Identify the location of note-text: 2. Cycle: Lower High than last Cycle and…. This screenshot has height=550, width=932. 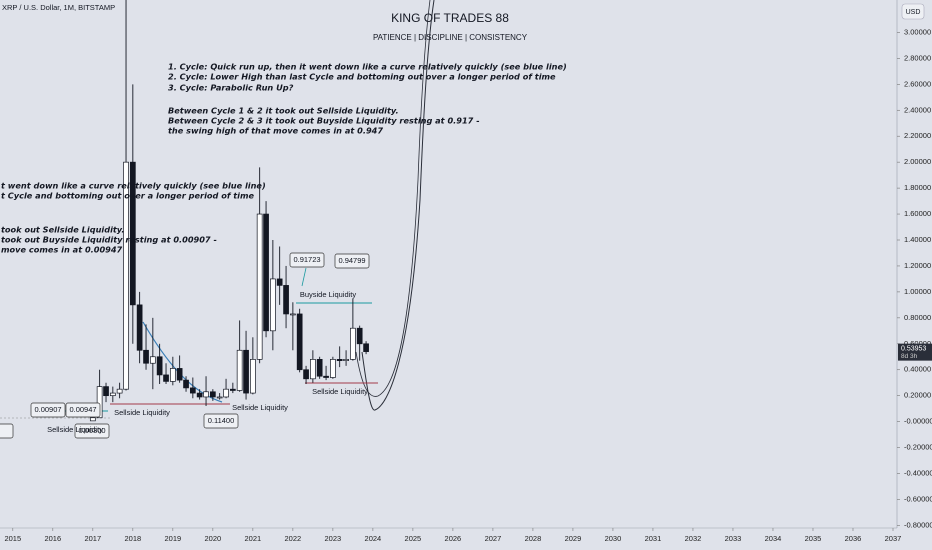
(362, 77).